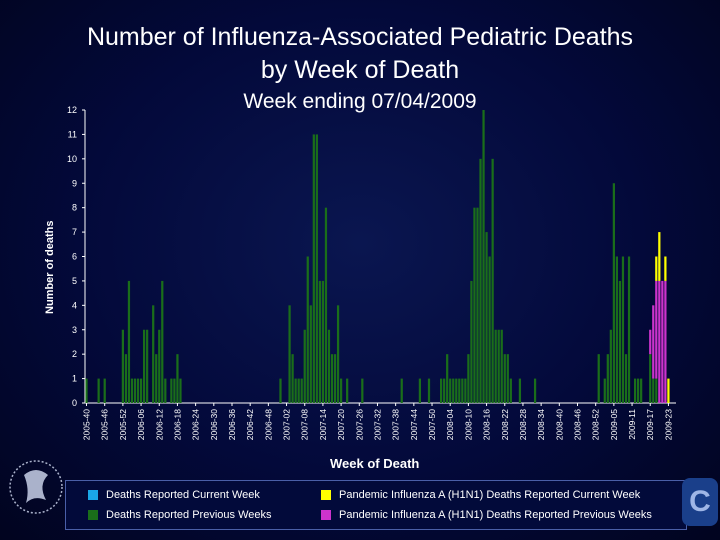 This screenshot has height=540, width=720. I want to click on x-tick-label: 2008-28, so click(523, 424).